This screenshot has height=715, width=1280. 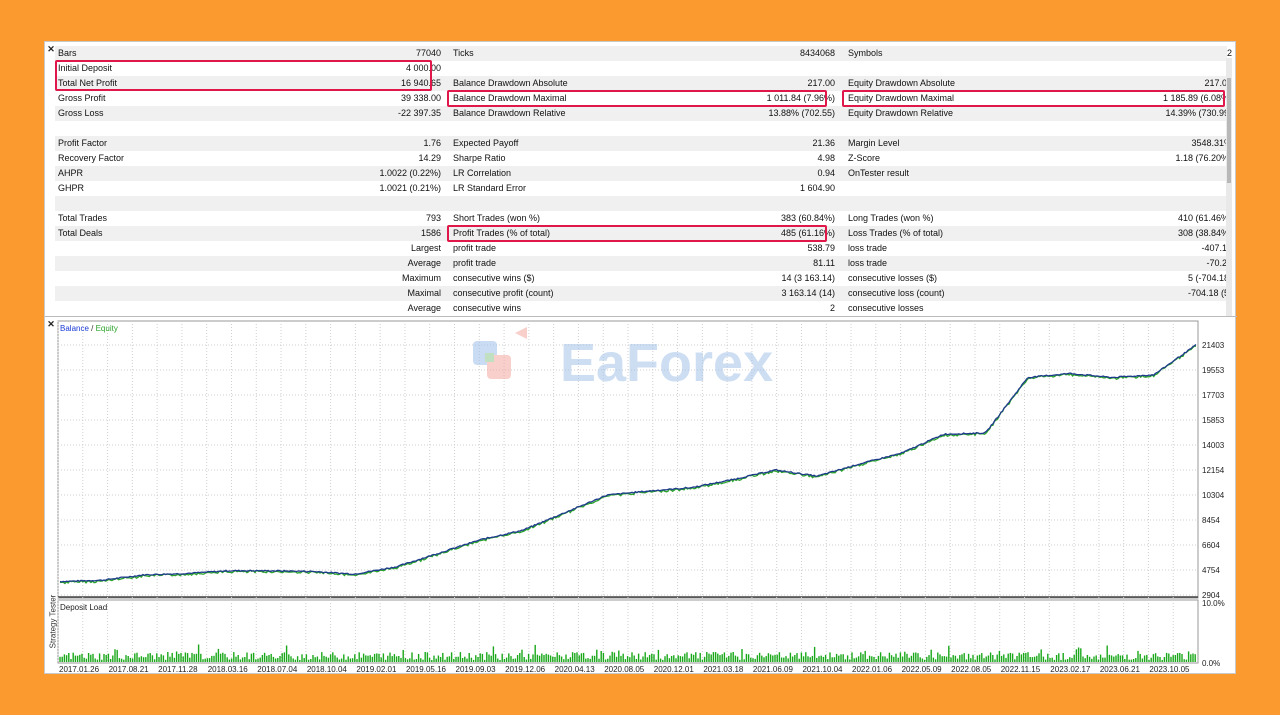 What do you see at coordinates (823, 143) in the screenshot?
I see `metric-value: 21.36` at bounding box center [823, 143].